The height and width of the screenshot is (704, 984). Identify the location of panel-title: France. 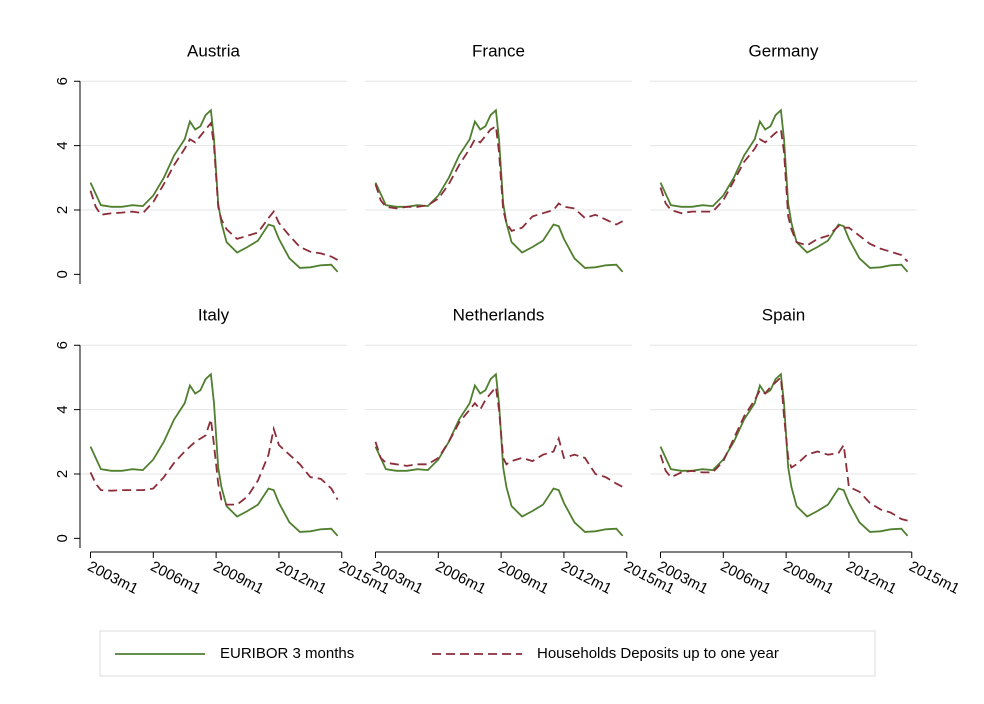
(498, 50).